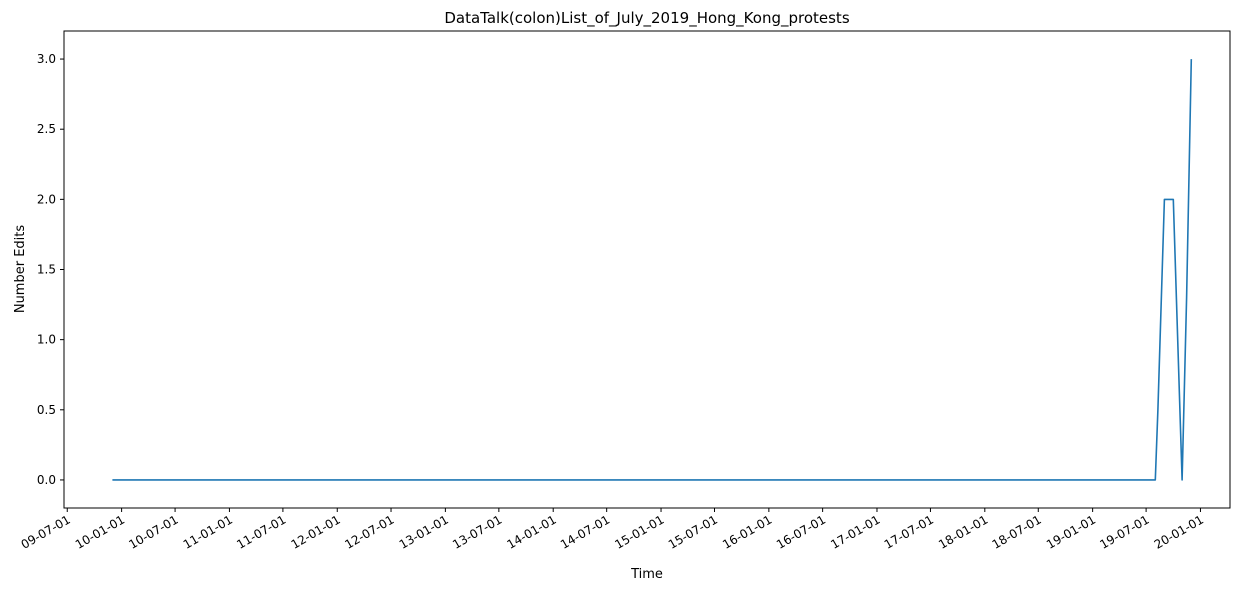  Describe the element at coordinates (46, 410) in the screenshot. I see `y-tick-label: 0.5` at that location.